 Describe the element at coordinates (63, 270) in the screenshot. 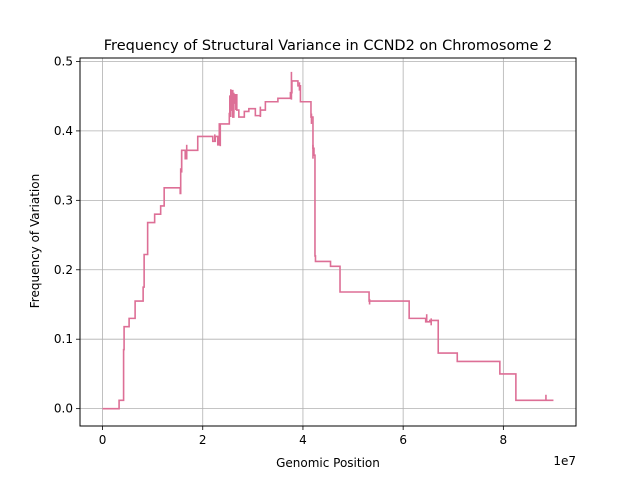

I see `y-tick-label: 0.2` at that location.